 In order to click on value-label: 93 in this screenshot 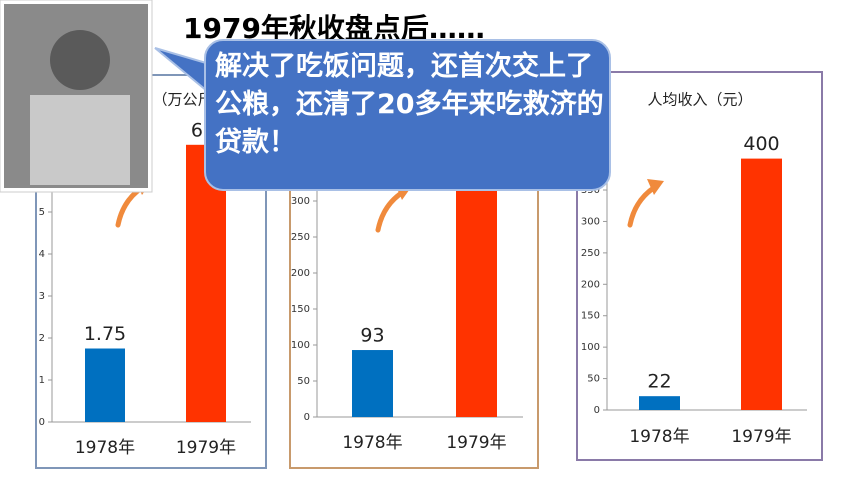, I will do `click(372, 336)`.